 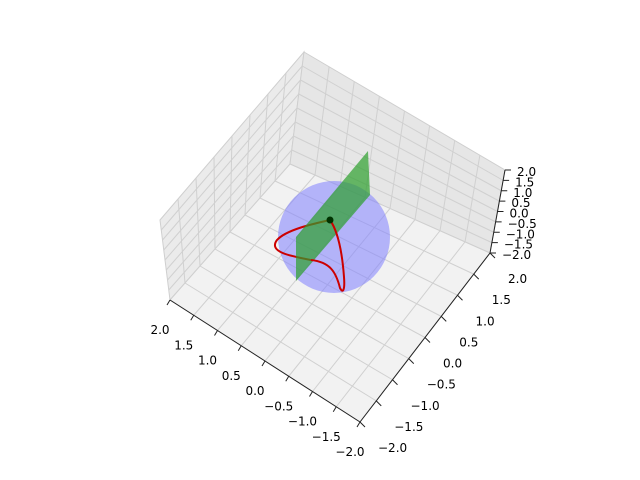 What do you see at coordinates (408, 427) in the screenshot?
I see `y-axis-tick-label: −1.5` at bounding box center [408, 427].